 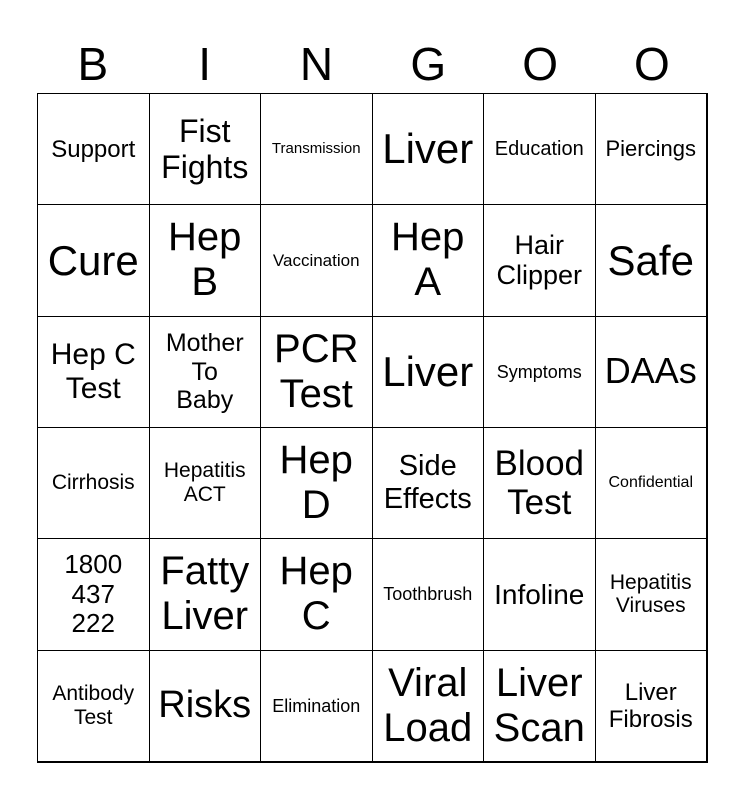 I want to click on bingo-cell: Hepatitis ACT, so click(x=204, y=483).